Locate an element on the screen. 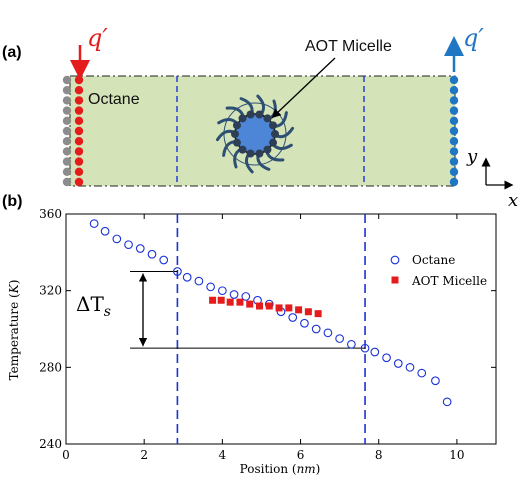 Image resolution: width=521 pixels, height=485 pixels. y-tick-label: 280 is located at coordinates (50, 367).